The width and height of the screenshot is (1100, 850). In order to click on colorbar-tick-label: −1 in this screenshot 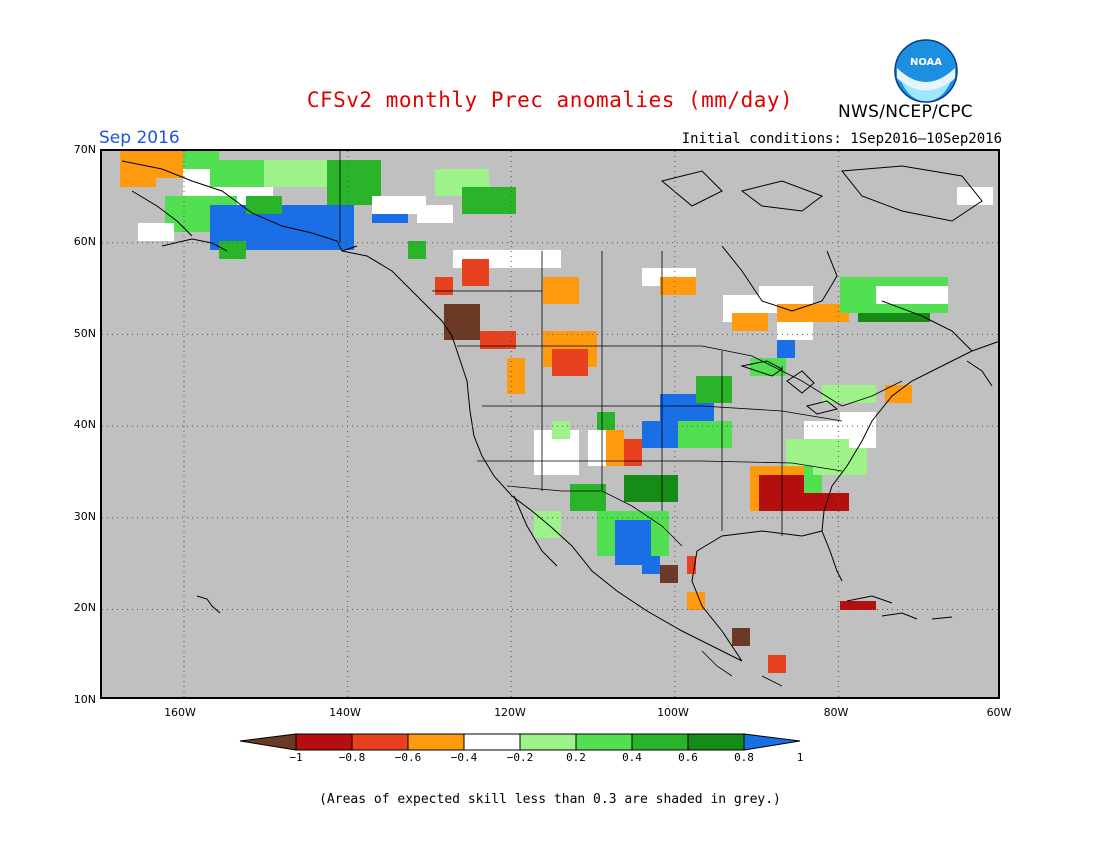, I will do `click(296, 757)`.